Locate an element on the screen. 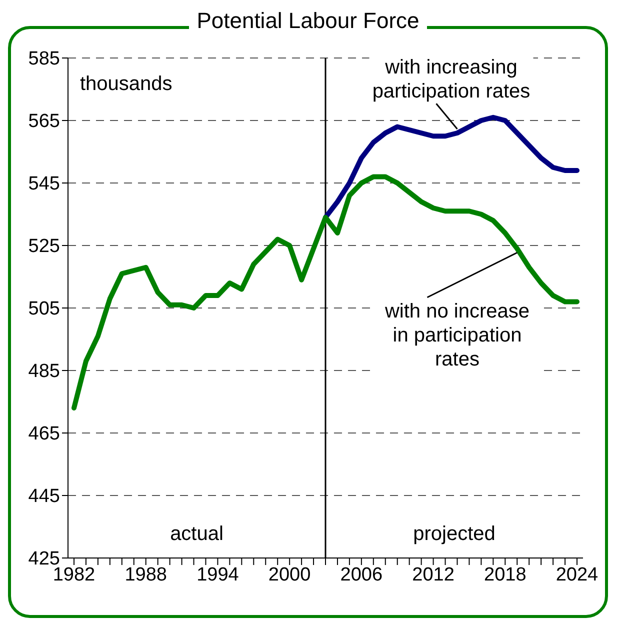 The width and height of the screenshot is (623, 629). y-tick-label: 545 is located at coordinates (44, 184).